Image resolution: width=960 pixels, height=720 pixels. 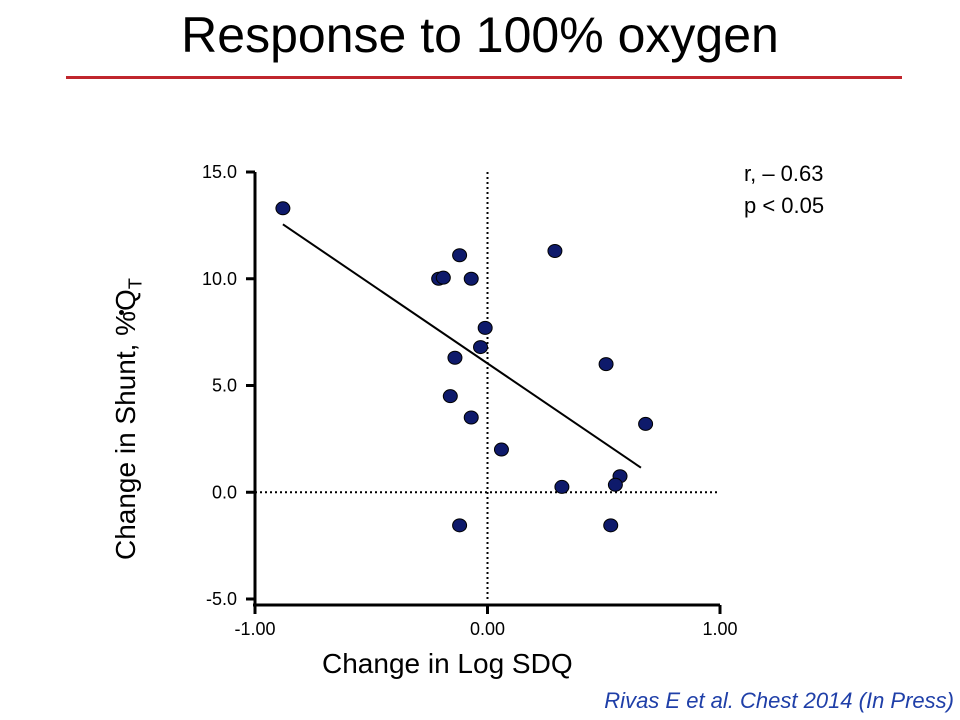 I want to click on y-axis-label-sub: T, so click(x=135, y=284).